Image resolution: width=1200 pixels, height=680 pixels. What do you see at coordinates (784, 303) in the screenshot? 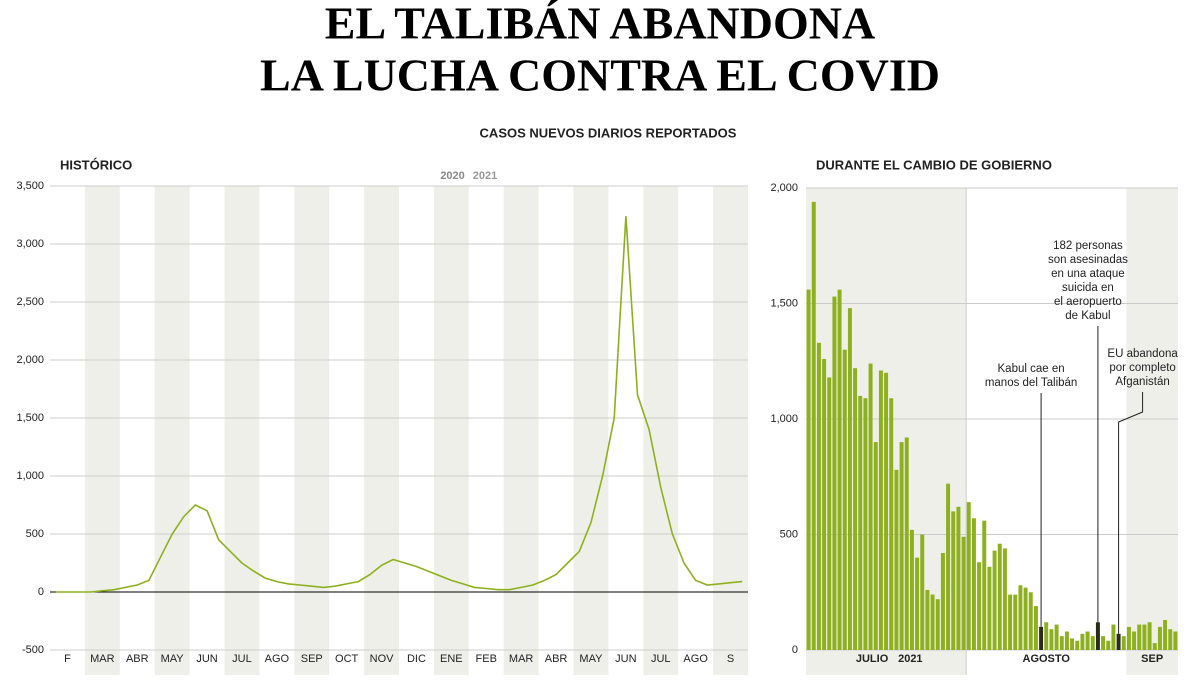
I see `y-tick-label: 1,500` at bounding box center [784, 303].